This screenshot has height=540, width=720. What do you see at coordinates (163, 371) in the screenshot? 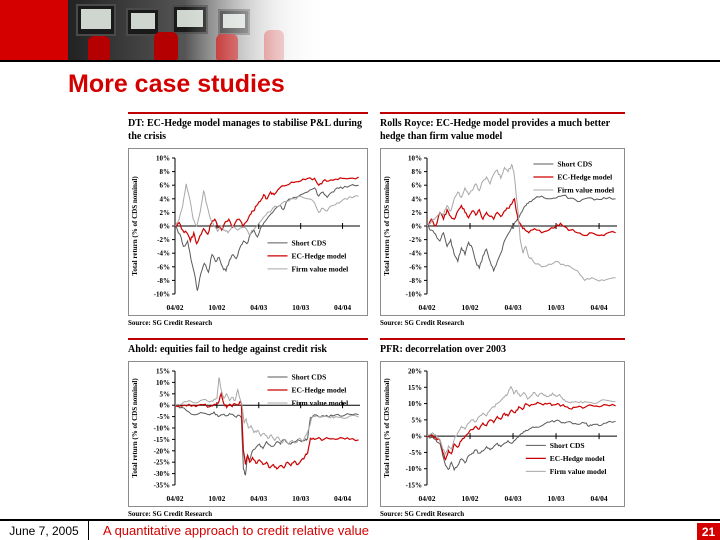
I see `svg-text: 15%` at bounding box center [163, 371].